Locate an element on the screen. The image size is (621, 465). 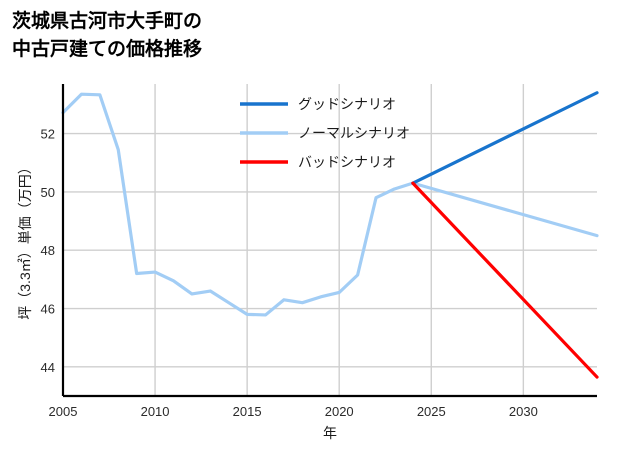
legend-label: グッドシナリオ is located at coordinates (347, 104).